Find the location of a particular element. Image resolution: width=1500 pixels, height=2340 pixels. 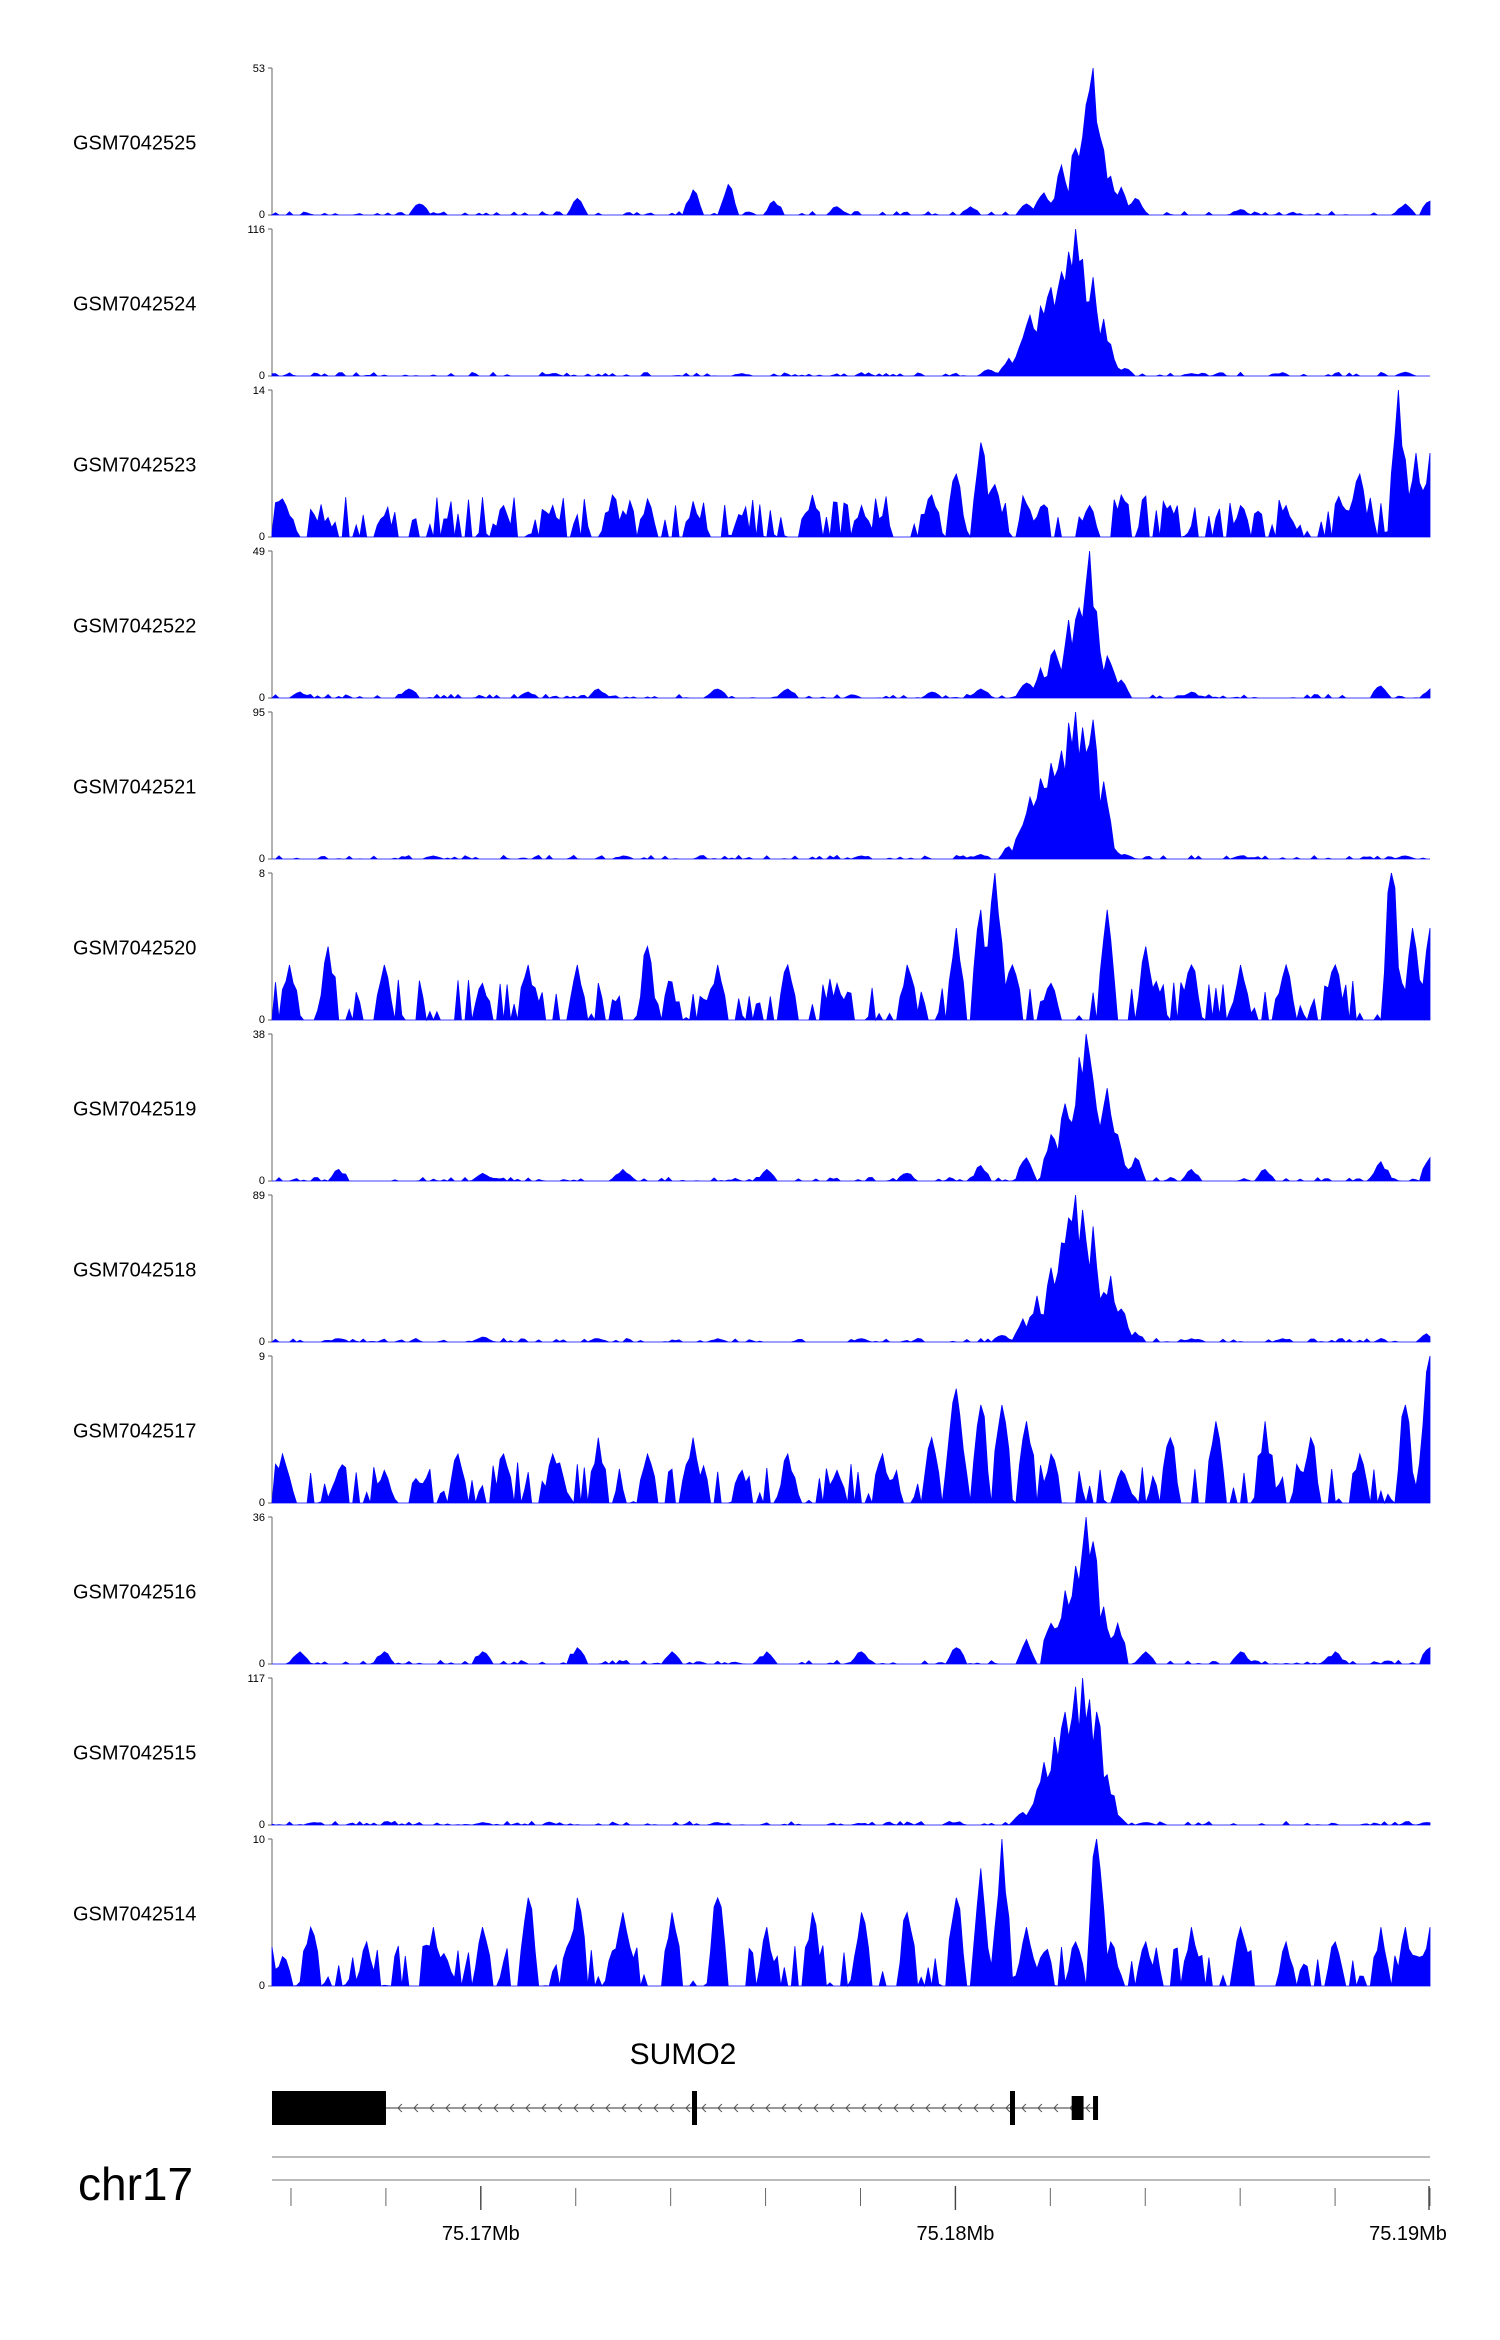

track-GSM7042520: GSM7042520 8 0 is located at coordinates (752, 947).